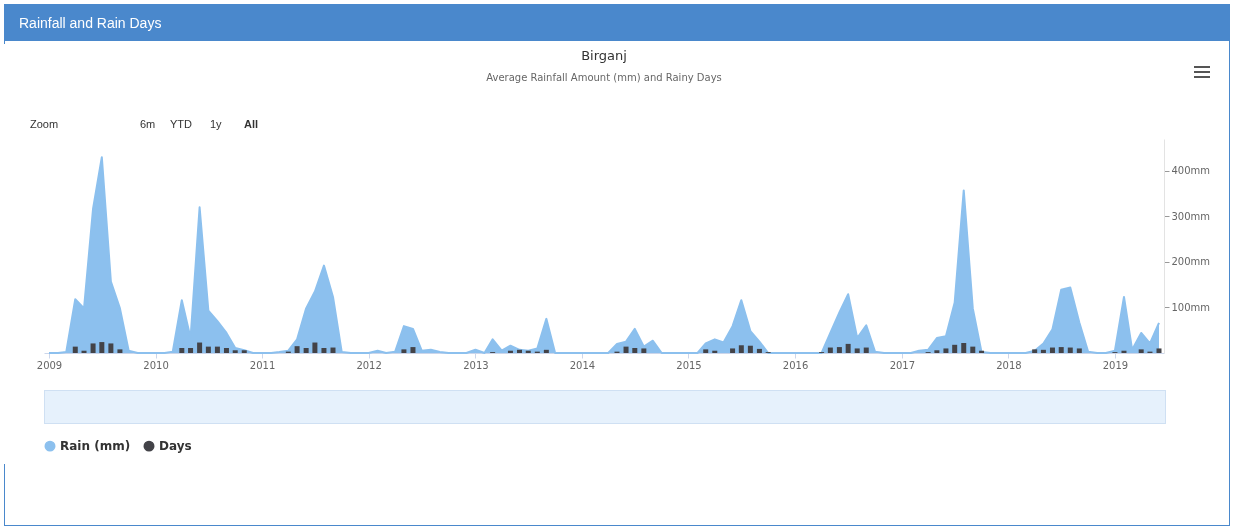 Image resolution: width=1236 pixels, height=531 pixels. What do you see at coordinates (1115, 365) in the screenshot?
I see `x-tick-label: 2019` at bounding box center [1115, 365].